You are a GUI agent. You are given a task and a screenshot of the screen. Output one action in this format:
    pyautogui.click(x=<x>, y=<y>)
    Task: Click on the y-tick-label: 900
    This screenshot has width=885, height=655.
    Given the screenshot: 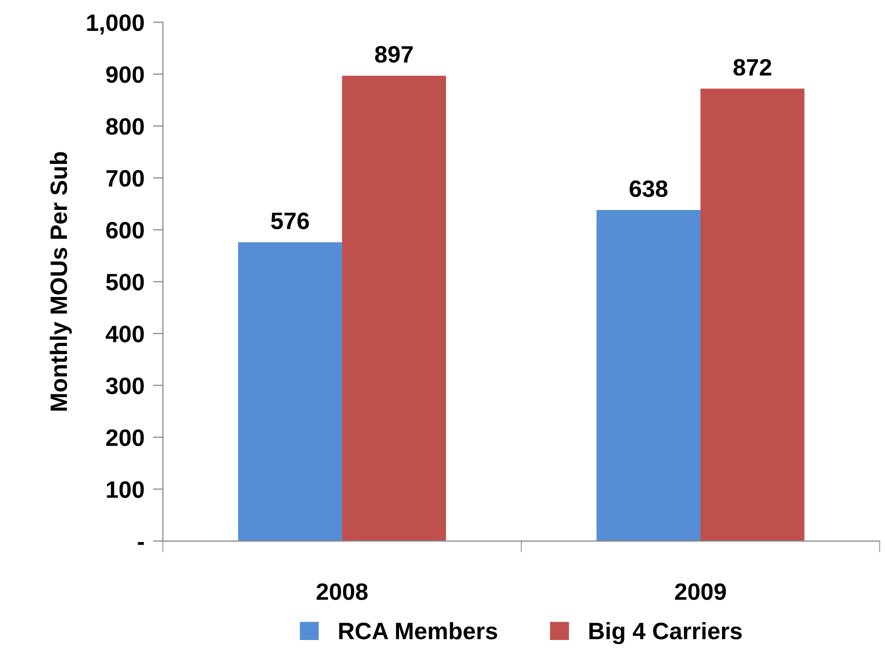 What is the action you would take?
    pyautogui.click(x=125, y=74)
    